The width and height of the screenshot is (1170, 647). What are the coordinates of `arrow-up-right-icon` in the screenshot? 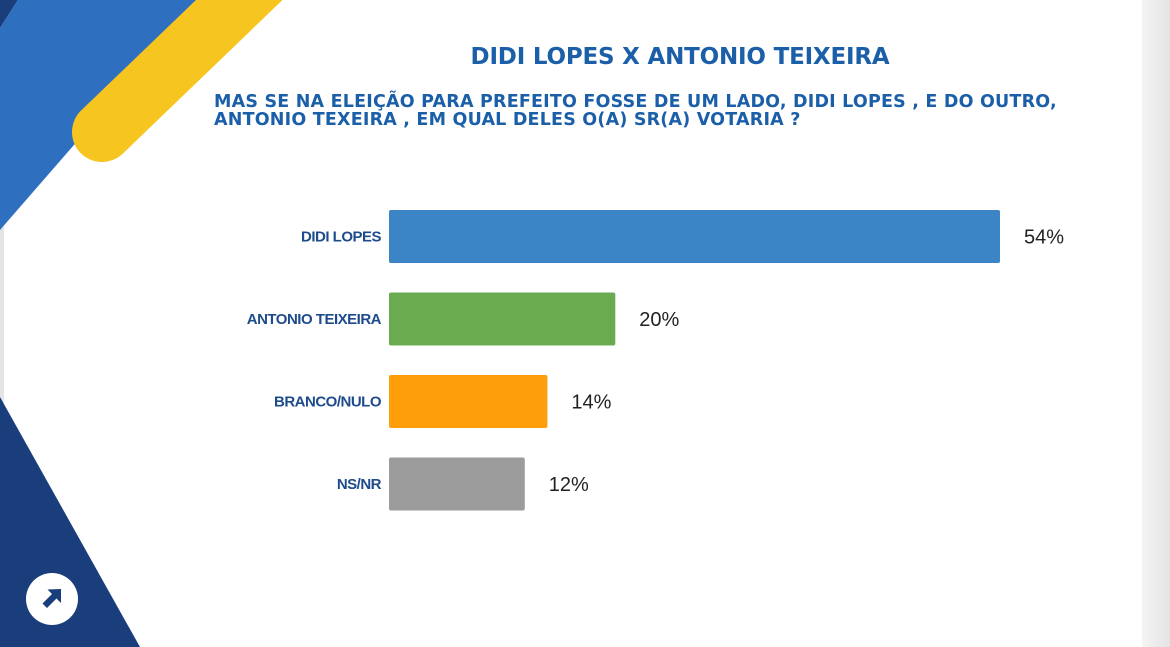 It's located at (51, 598).